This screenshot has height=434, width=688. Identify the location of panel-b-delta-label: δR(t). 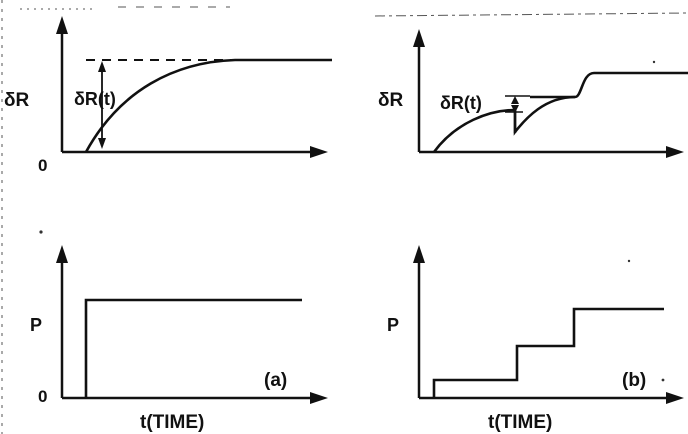
(461, 103).